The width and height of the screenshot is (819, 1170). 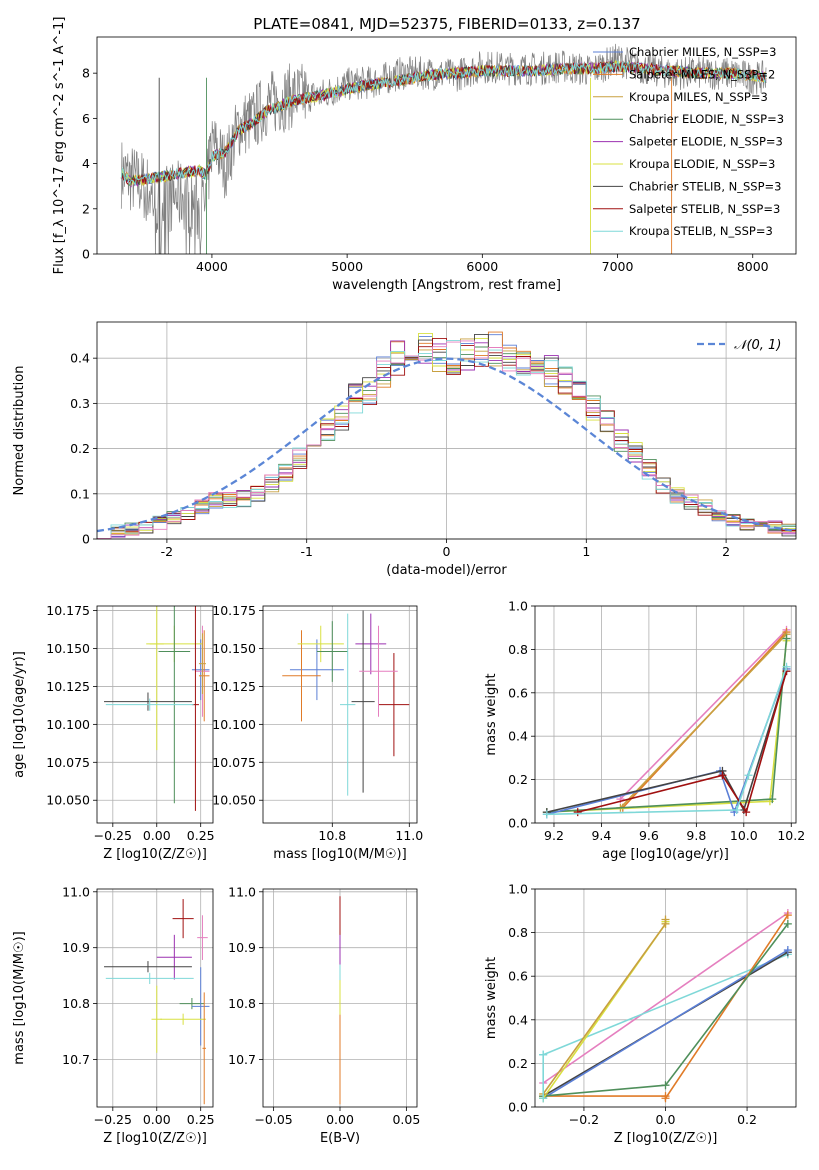 I want to click on x-axis-label: E(B-V), so click(x=340, y=1138).